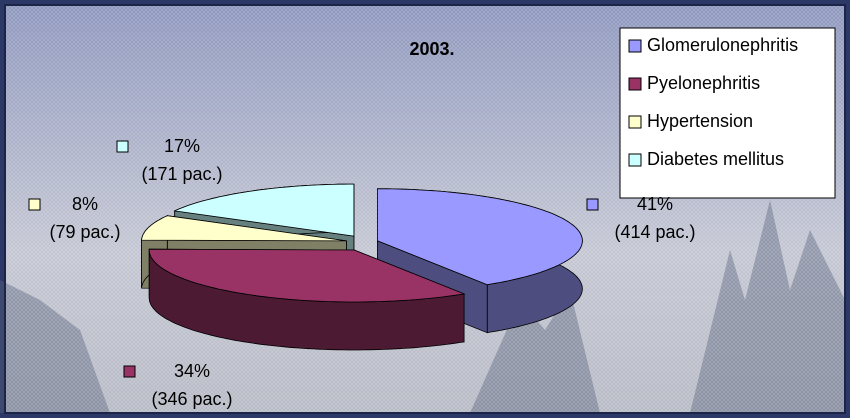 The image size is (850, 418). Describe the element at coordinates (181, 174) in the screenshot. I see `value-label: (171 pac.)` at that location.